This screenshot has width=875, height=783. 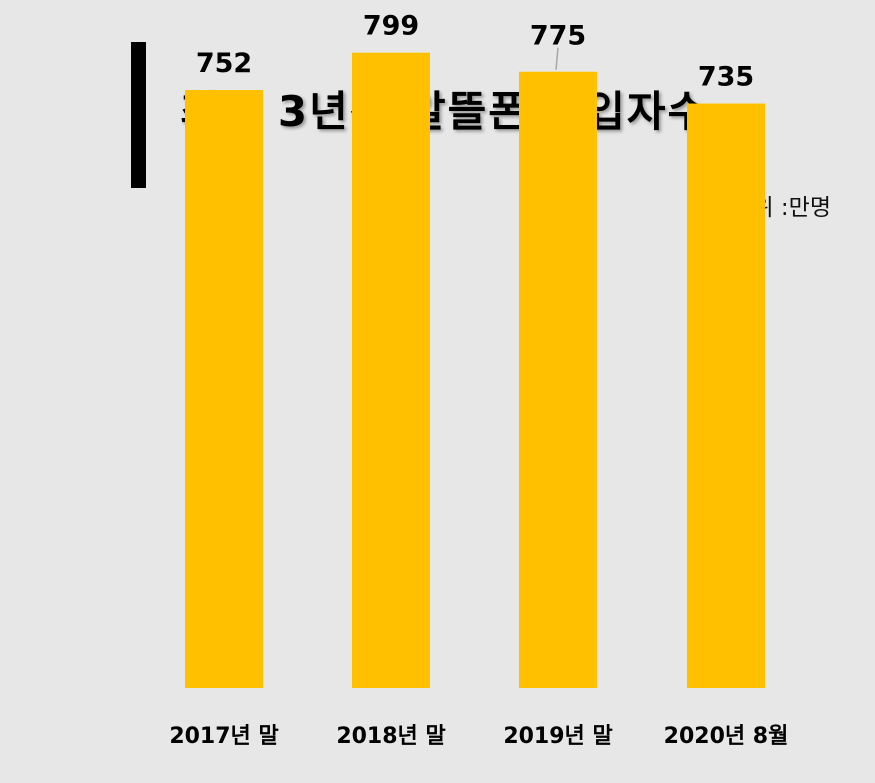 I want to click on value-labels-group: 752 799 775 735, so click(x=475, y=52).